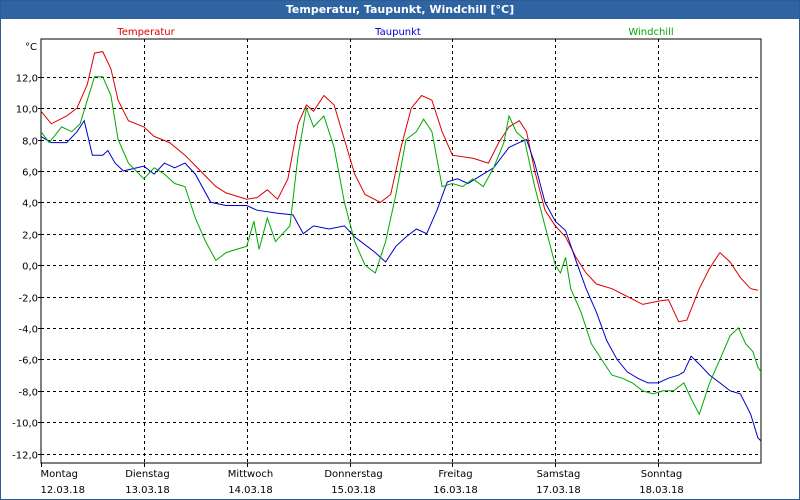  Describe the element at coordinates (353, 490) in the screenshot. I see `x-tick-date: 15.03.18` at that location.